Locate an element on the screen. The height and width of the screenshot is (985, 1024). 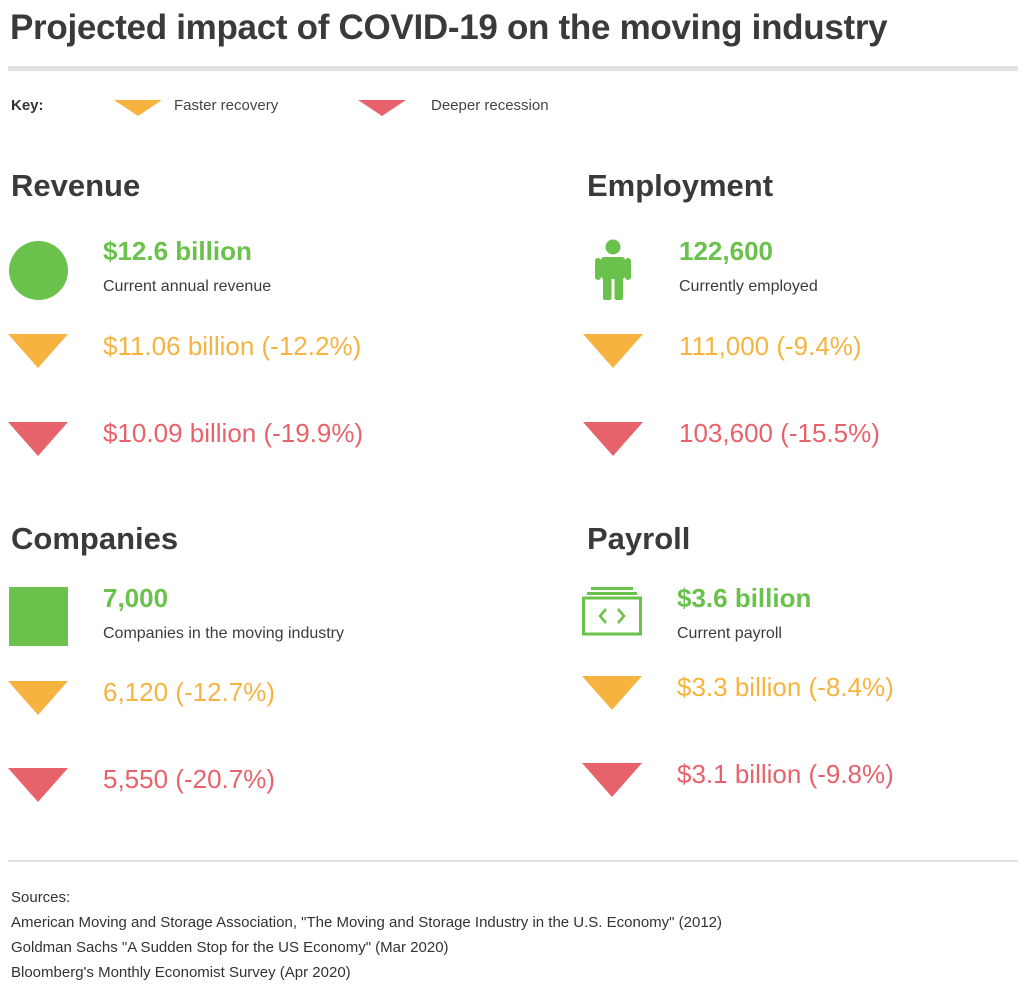
revenue-title: Revenue is located at coordinates (76, 185).